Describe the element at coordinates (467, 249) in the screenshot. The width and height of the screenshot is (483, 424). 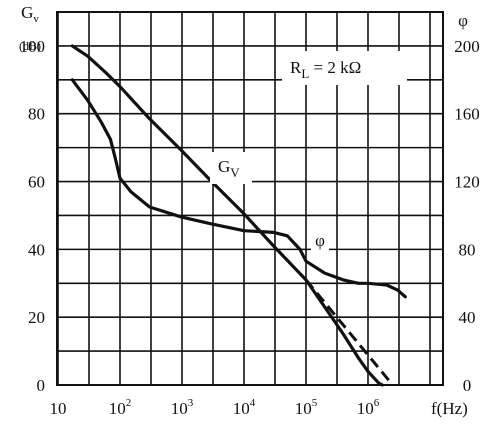
I see `right-tick-label: 80` at that location.